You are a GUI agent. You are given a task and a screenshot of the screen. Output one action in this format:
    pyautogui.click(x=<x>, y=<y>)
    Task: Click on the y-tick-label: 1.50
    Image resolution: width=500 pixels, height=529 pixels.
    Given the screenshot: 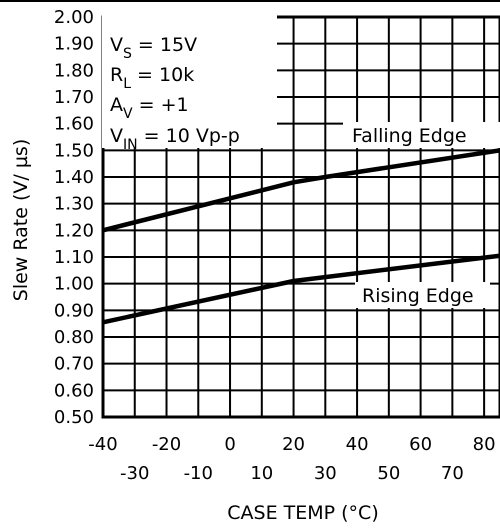 What is the action you would take?
    pyautogui.click(x=74, y=150)
    